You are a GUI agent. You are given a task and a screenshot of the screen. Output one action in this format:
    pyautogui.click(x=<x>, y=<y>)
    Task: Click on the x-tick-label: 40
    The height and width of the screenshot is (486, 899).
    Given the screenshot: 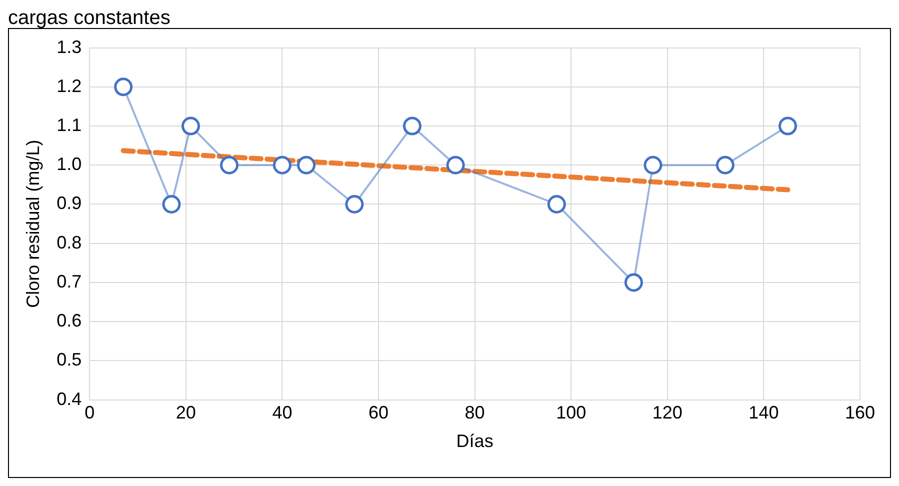 What is the action you would take?
    pyautogui.click(x=282, y=412)
    